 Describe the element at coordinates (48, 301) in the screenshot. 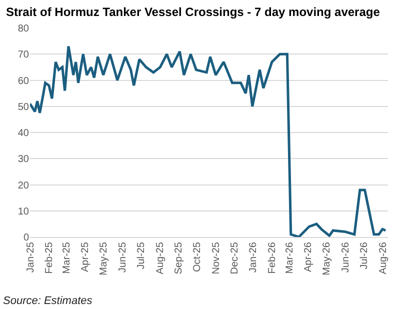

I see `source-note: Source: Estimates` at that location.